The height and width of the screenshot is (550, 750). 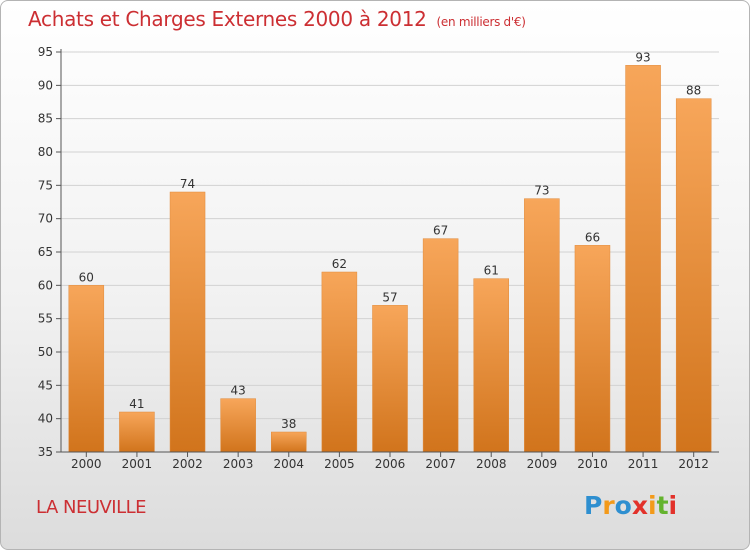 What do you see at coordinates (227, 19) in the screenshot?
I see `chart-title-text: Achats et Charges Externes 2000 à 2012` at bounding box center [227, 19].